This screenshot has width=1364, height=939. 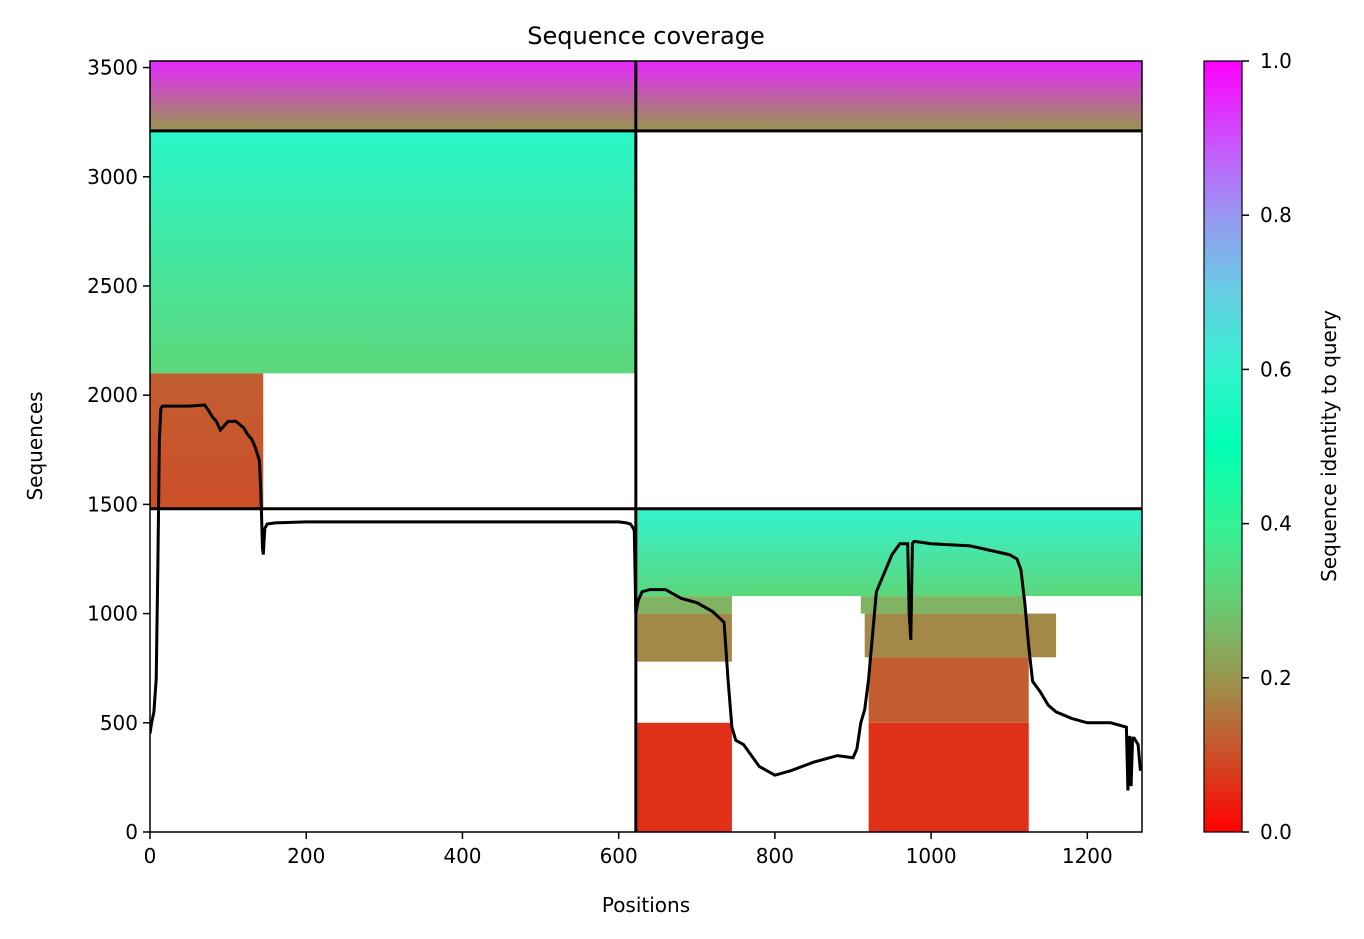 What do you see at coordinates (646, 905) in the screenshot?
I see `x-axis-label: Positions` at bounding box center [646, 905].